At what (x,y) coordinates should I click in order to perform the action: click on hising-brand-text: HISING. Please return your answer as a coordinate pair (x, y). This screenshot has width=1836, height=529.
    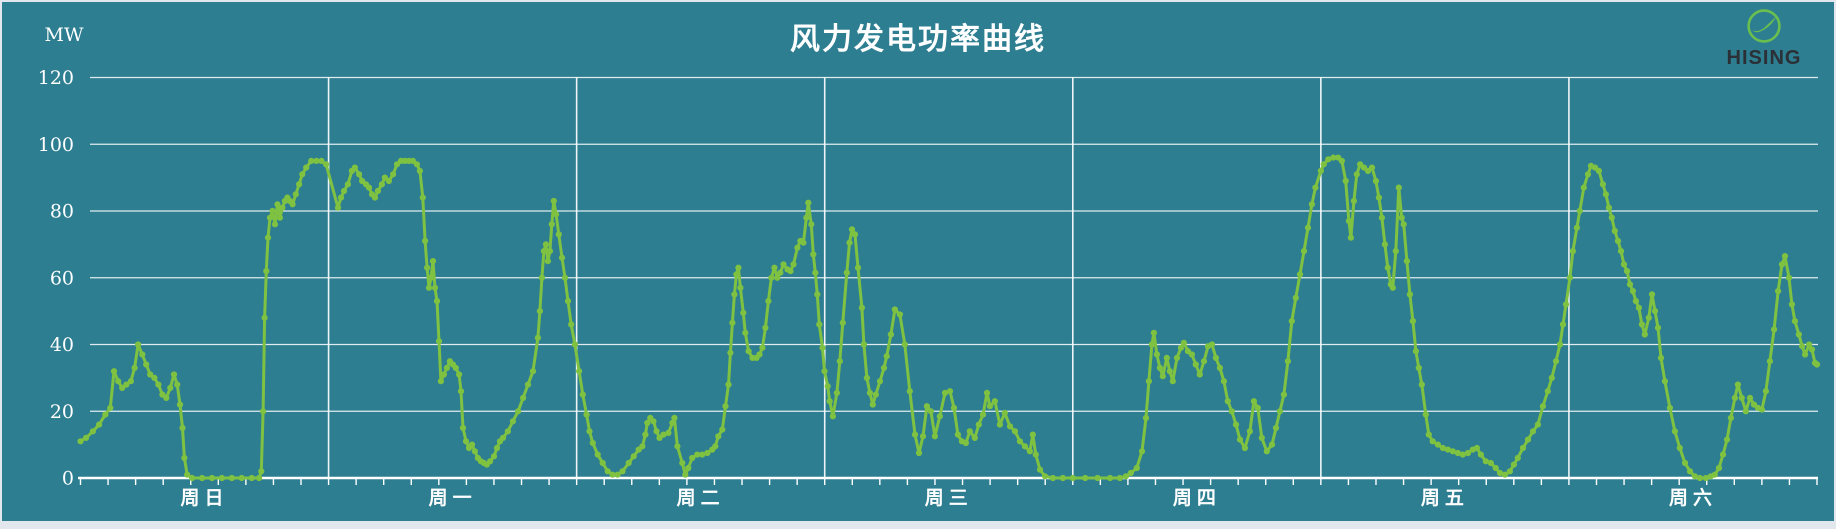
    Looking at the image, I should click on (1764, 58).